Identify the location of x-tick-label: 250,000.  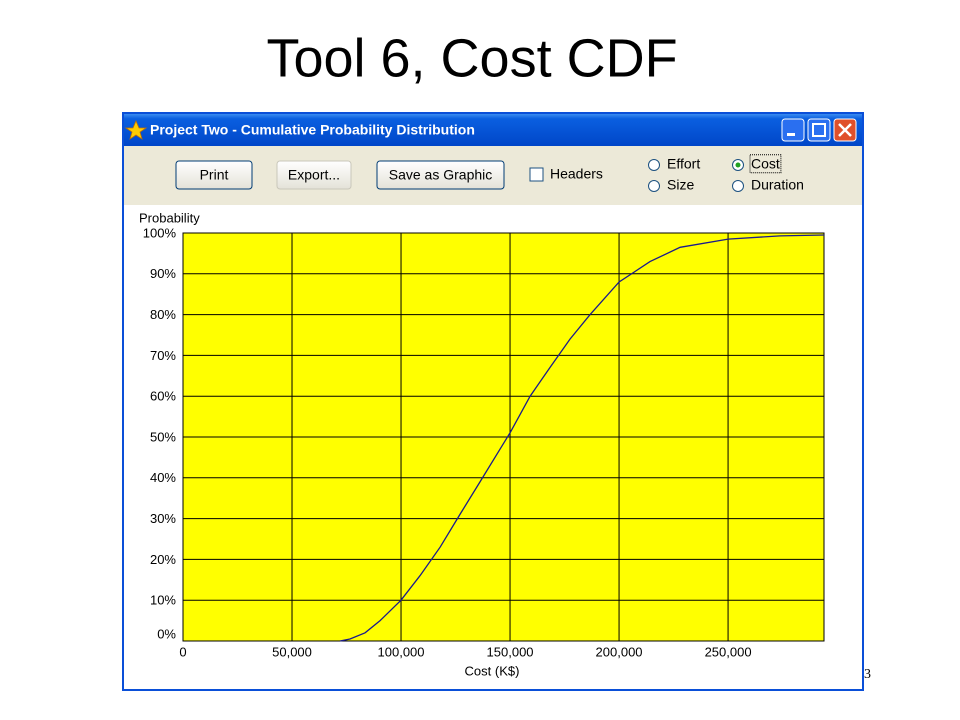
(728, 651).